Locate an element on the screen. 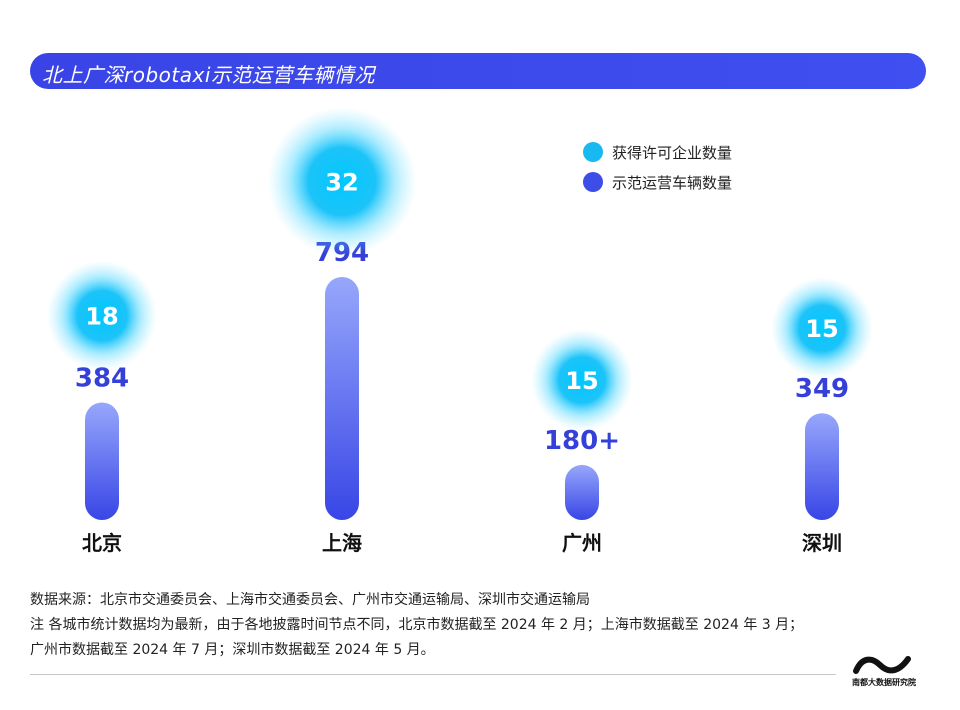 Image resolution: width=960 pixels, height=710 pixels. category-label-2: 广州 is located at coordinates (582, 543).